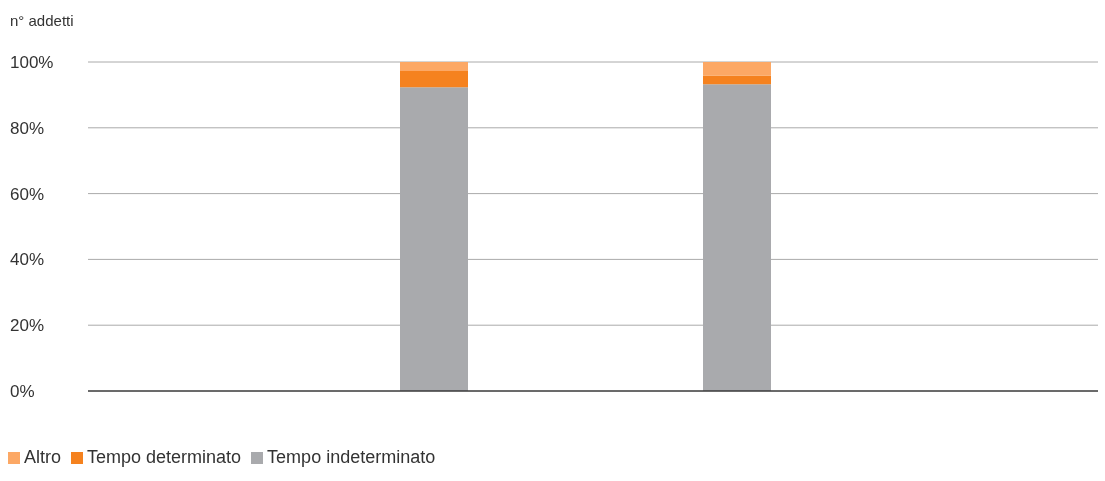 Image resolution: width=1105 pixels, height=481 pixels. I want to click on y-axis-title: n° addetti, so click(42, 20).